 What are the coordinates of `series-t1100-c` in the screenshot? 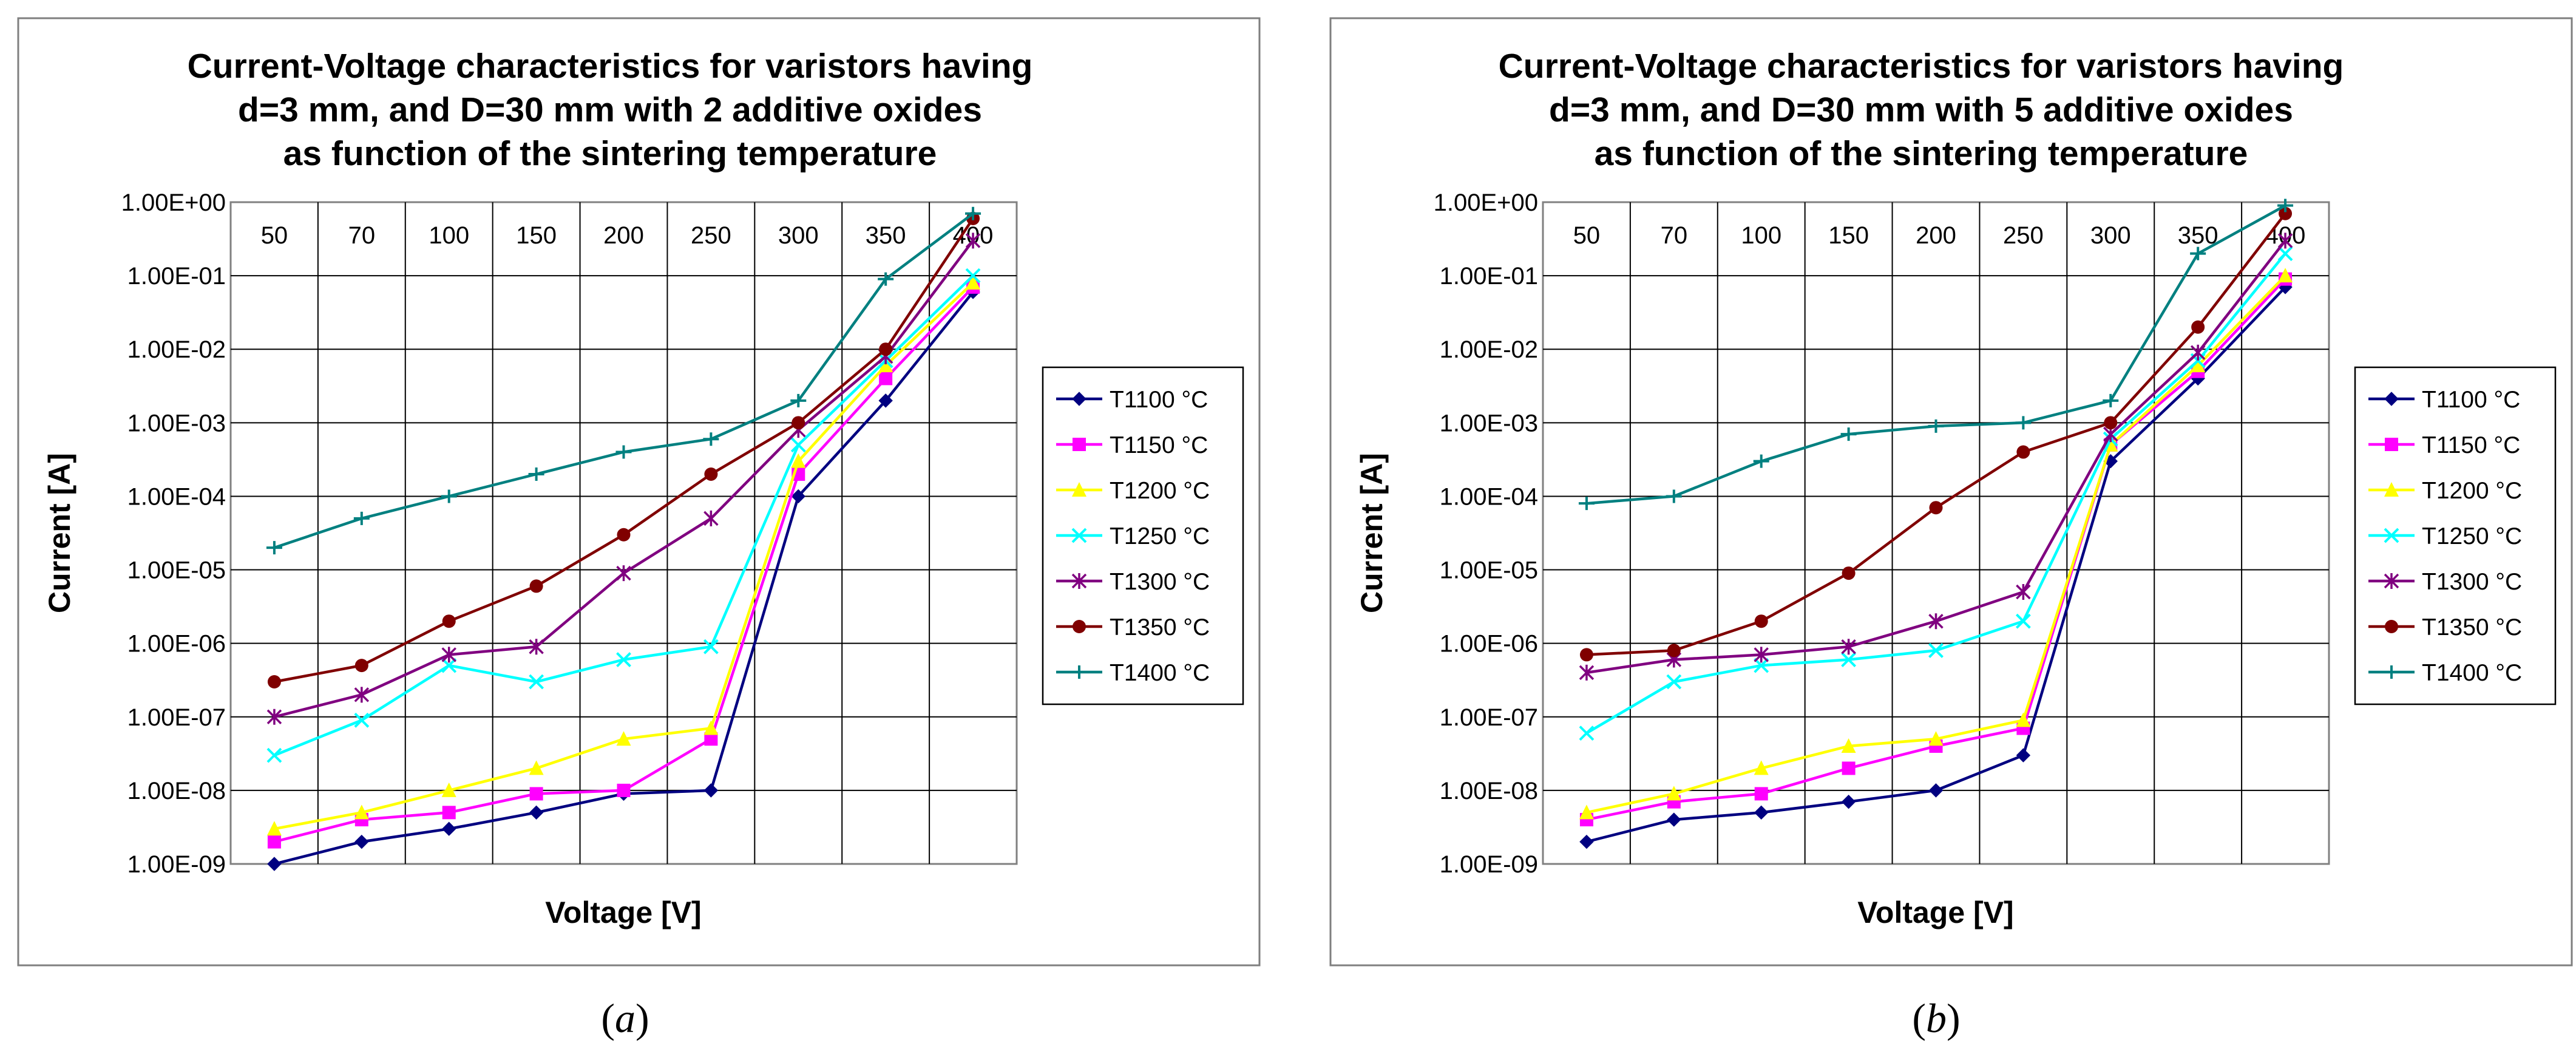 It's located at (1936, 564).